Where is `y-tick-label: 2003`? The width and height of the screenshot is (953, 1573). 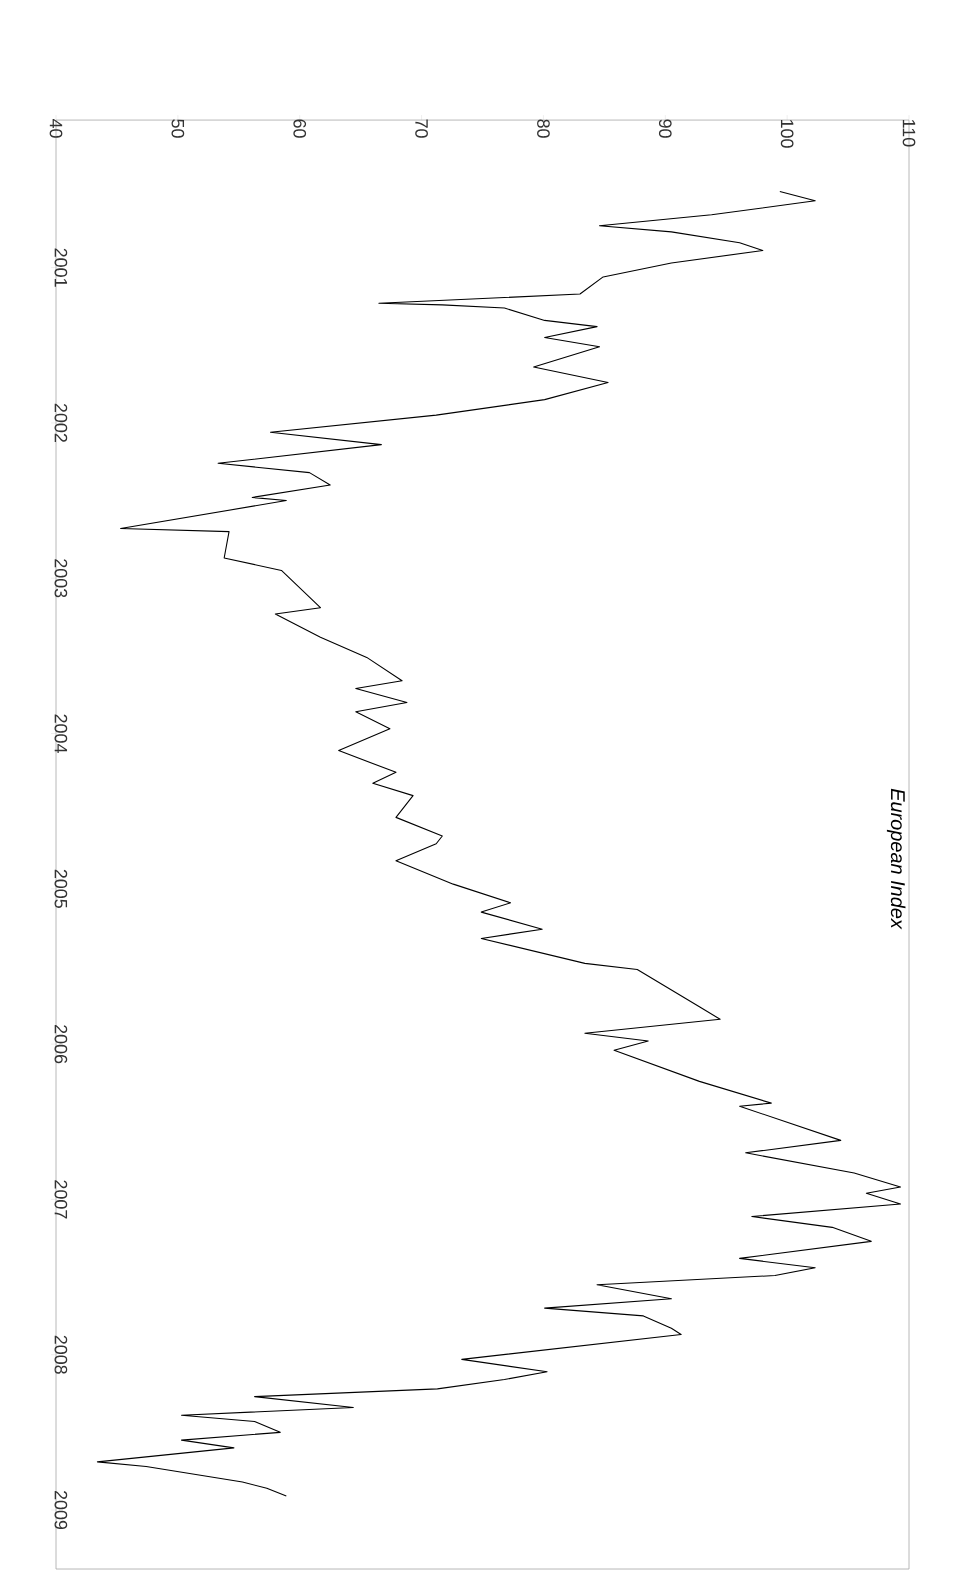 y-tick-label: 2003 is located at coordinates (61, 578).